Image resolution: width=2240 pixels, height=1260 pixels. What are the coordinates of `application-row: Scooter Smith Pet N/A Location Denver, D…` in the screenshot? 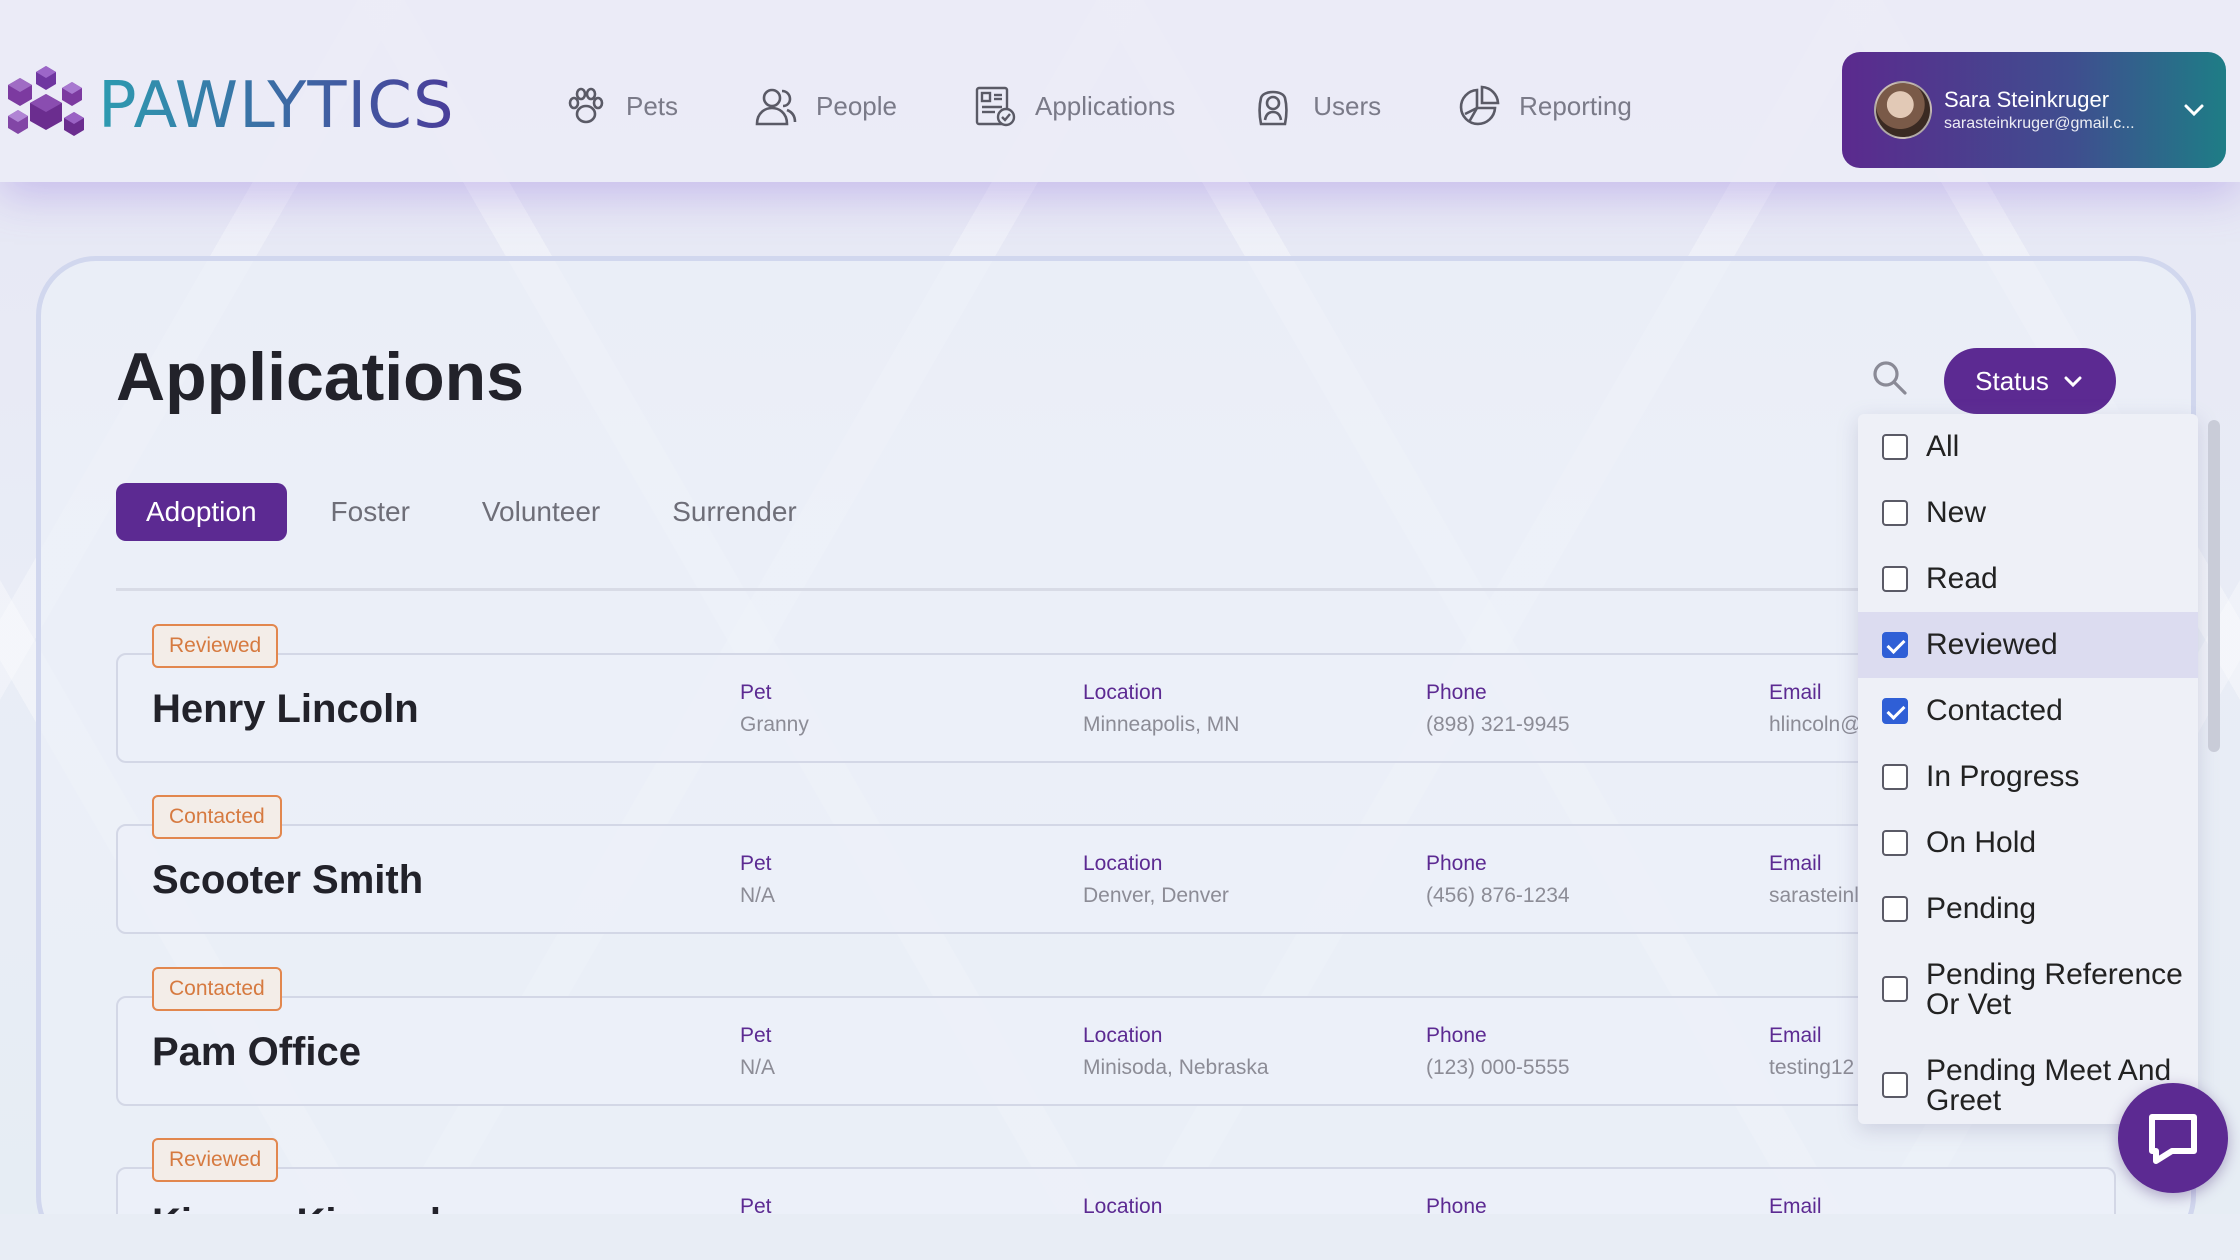 It's located at (1116, 879).